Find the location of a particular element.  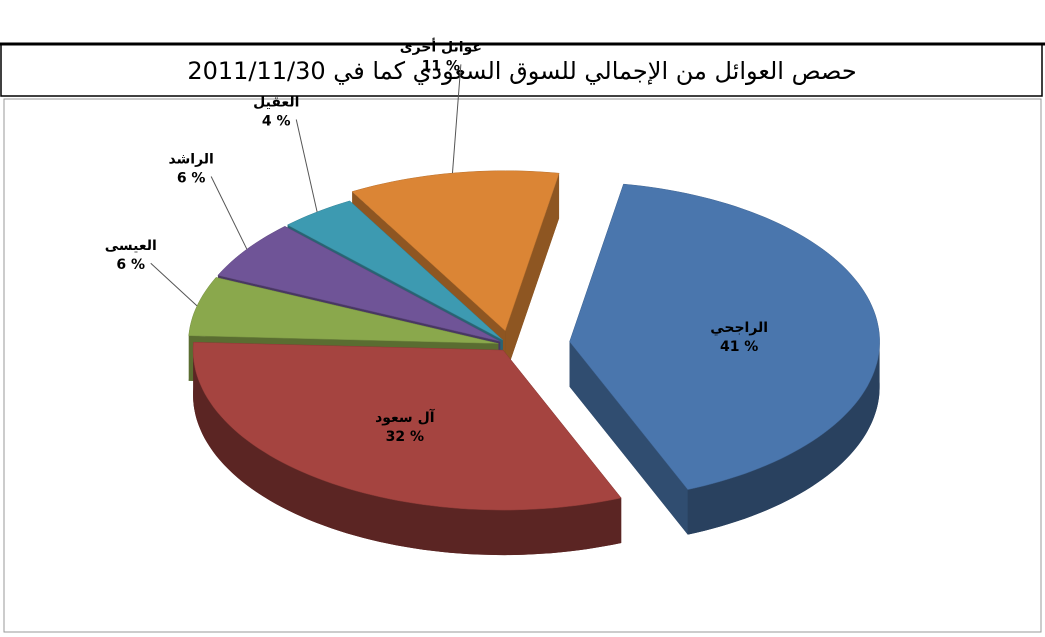

value-label: 11 % is located at coordinates (441, 66).